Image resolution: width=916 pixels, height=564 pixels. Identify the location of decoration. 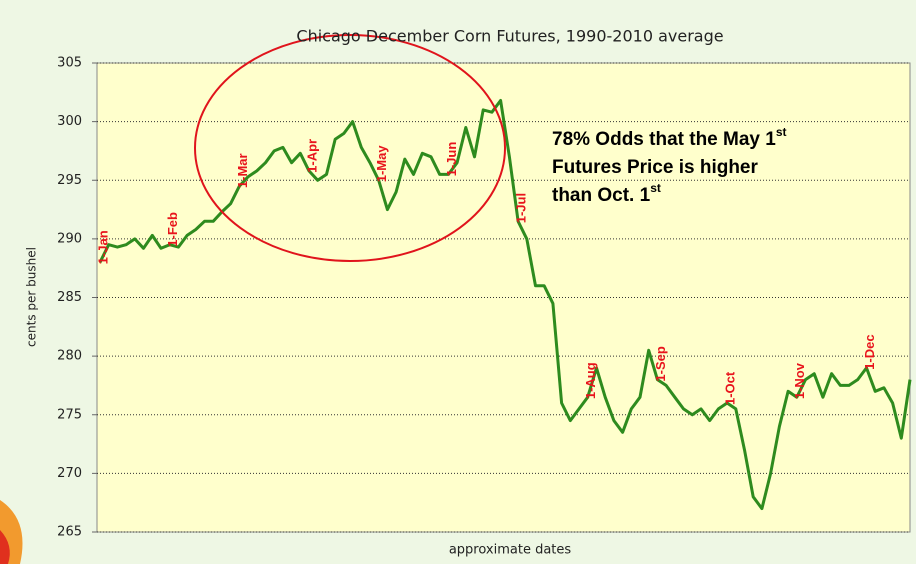
(5, 547).